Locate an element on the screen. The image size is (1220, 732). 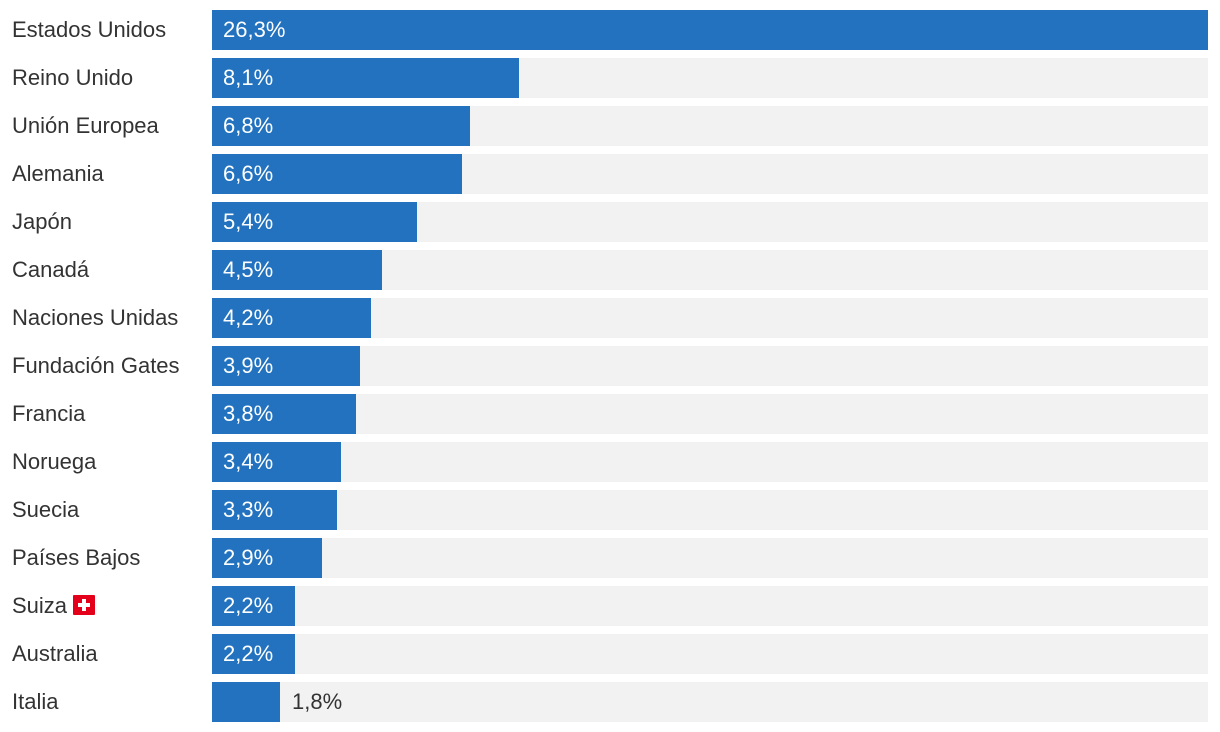
bar-row: Japón 5,4% is located at coordinates (610, 222).